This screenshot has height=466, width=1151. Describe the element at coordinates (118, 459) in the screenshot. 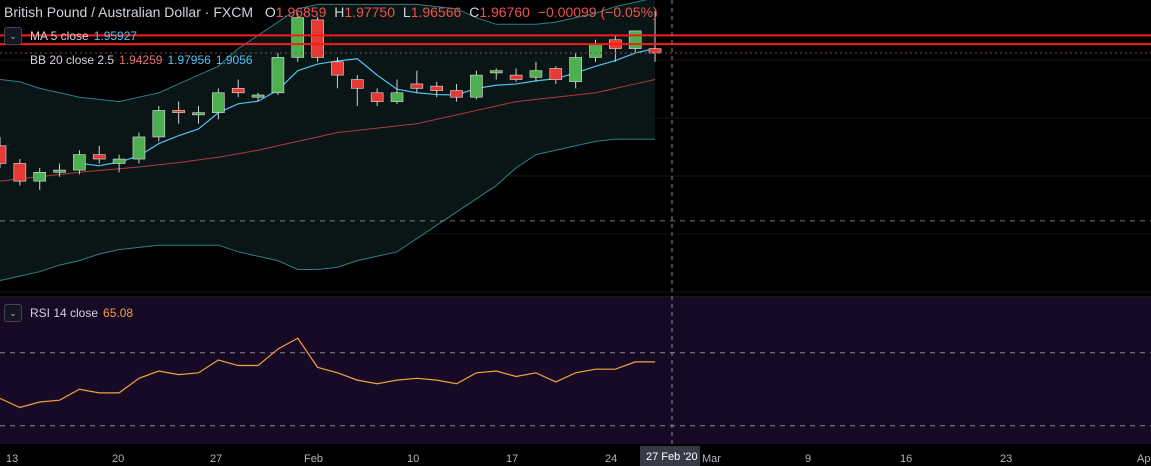

I see `x-label: 20` at that location.